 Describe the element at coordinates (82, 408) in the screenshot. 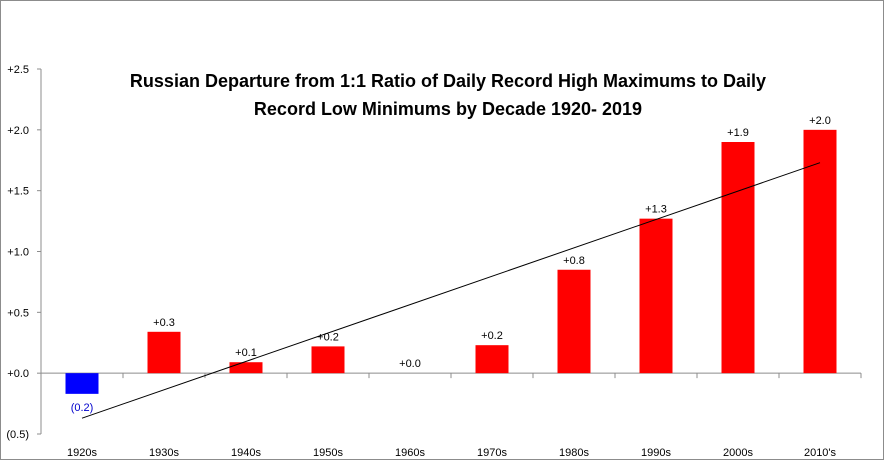

I see `data-label: (0.2)` at that location.